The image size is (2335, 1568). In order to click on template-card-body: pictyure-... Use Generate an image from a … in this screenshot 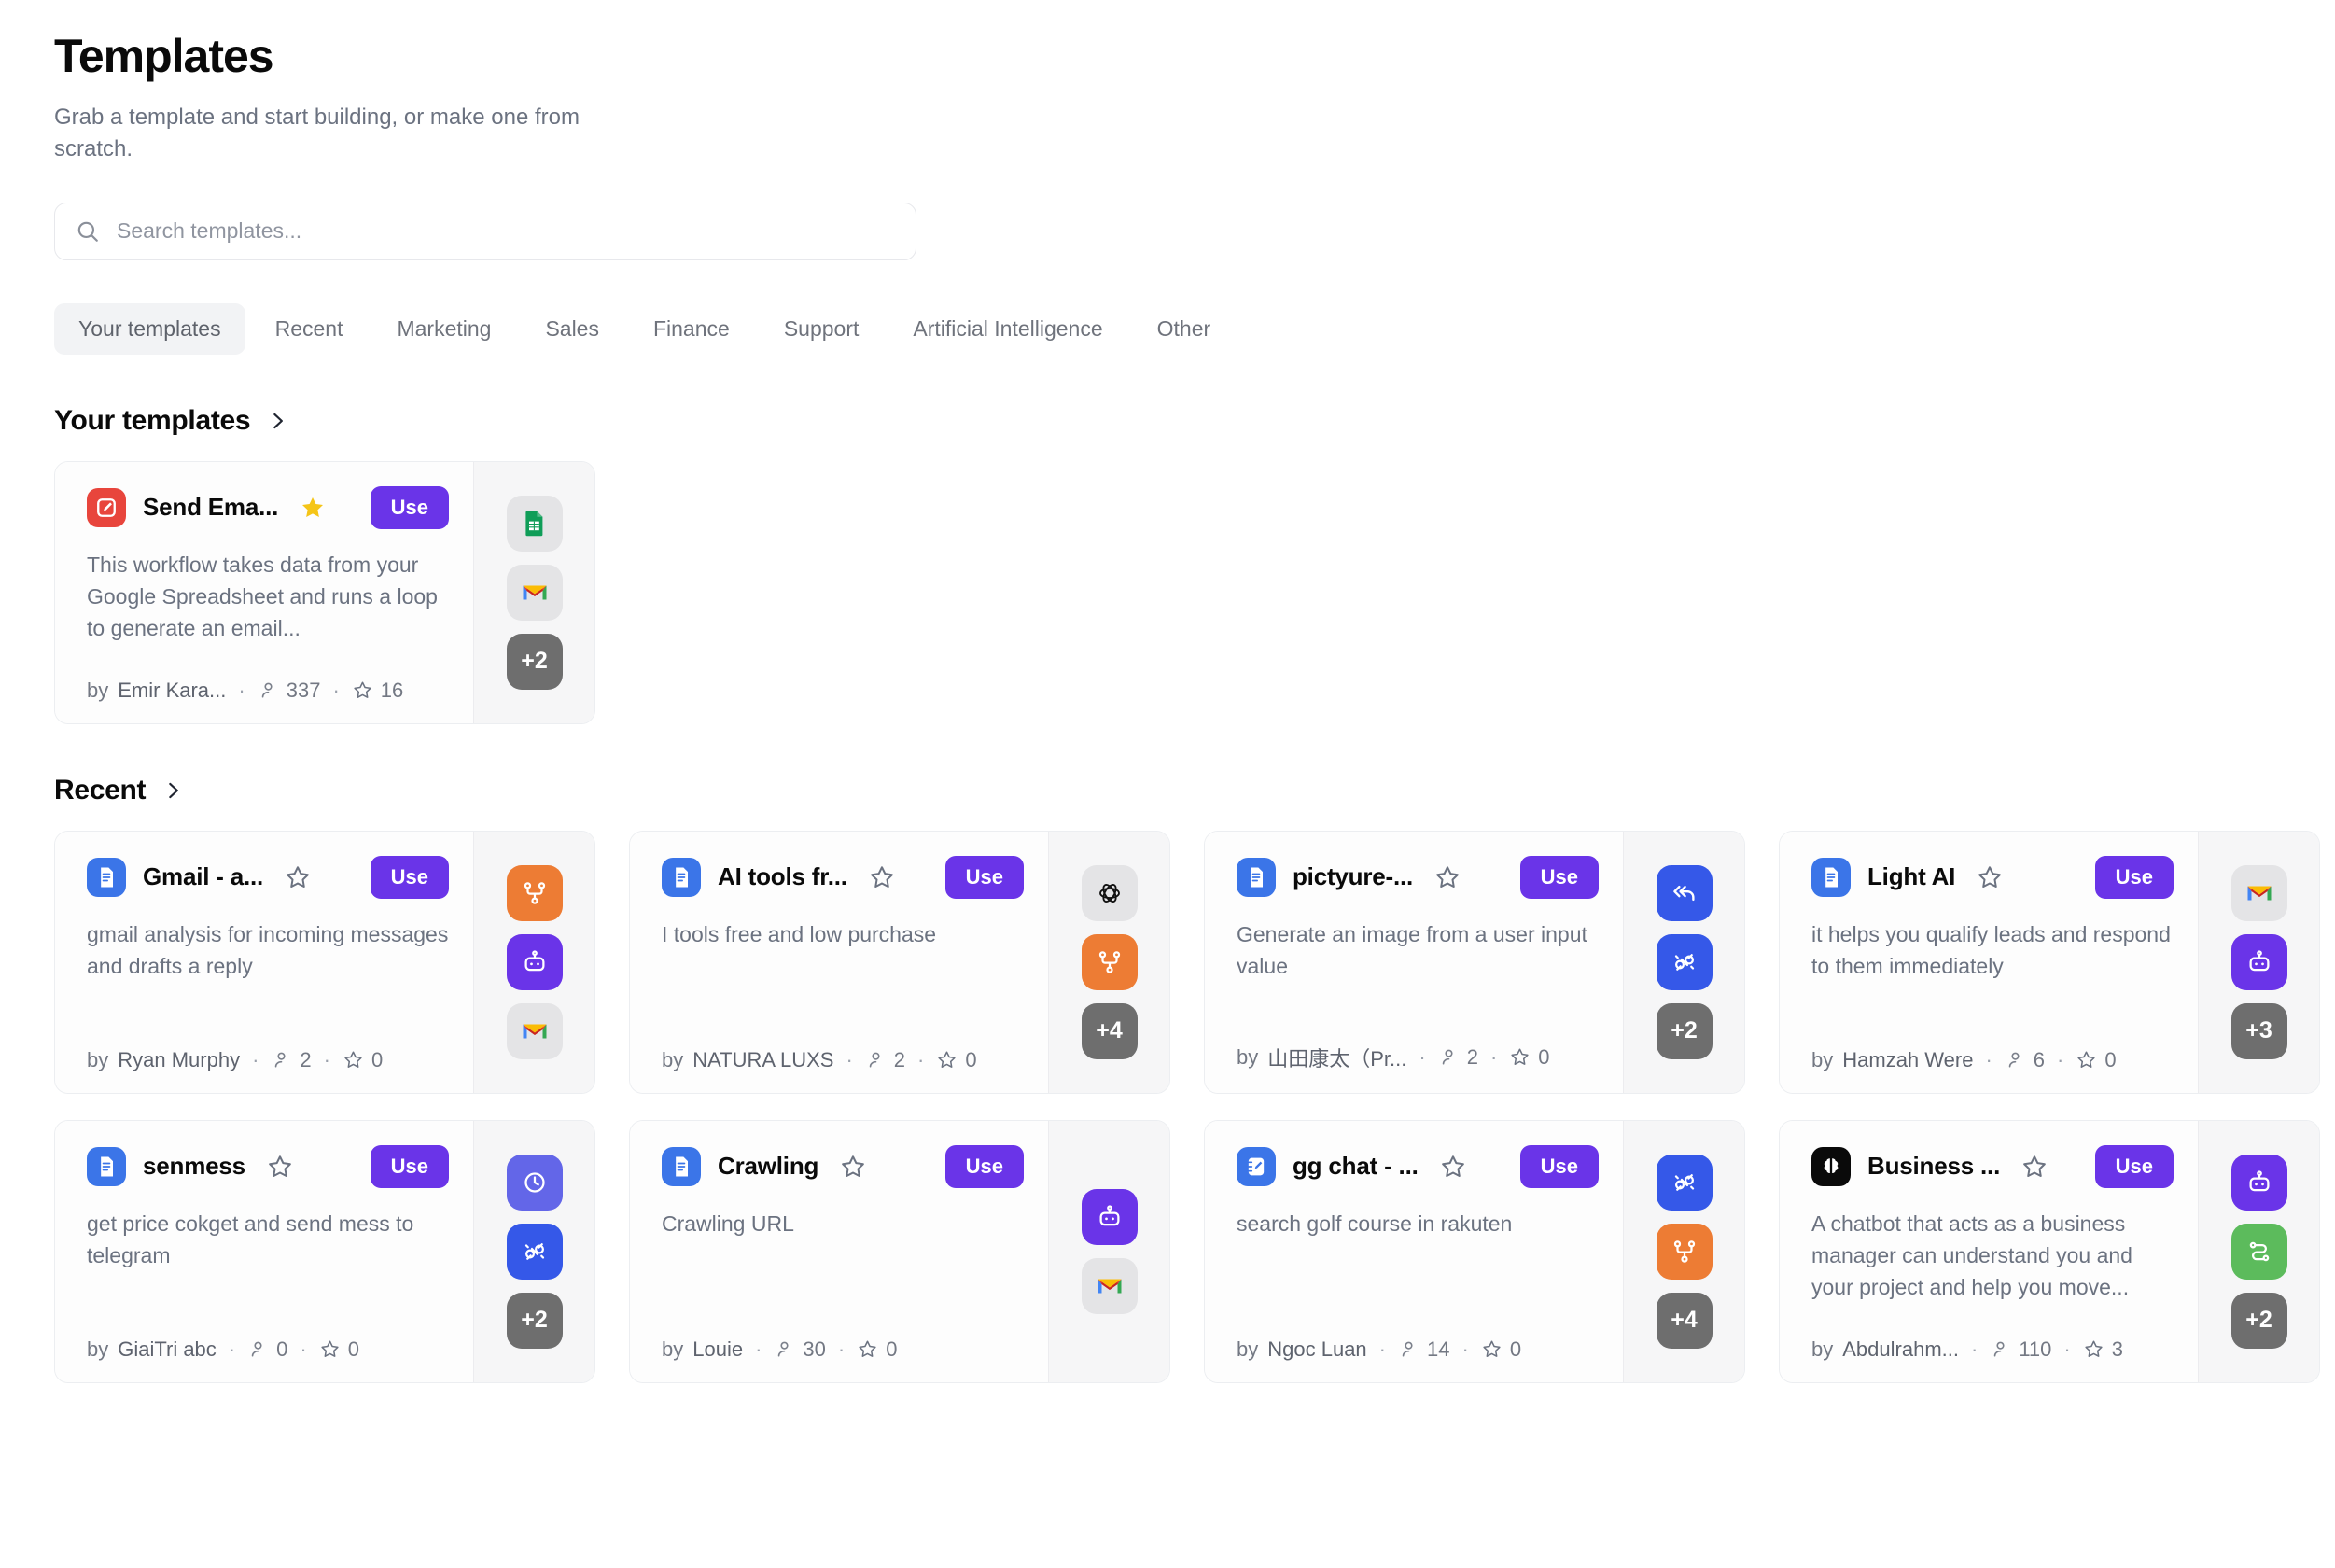, I will do `click(1414, 962)`.